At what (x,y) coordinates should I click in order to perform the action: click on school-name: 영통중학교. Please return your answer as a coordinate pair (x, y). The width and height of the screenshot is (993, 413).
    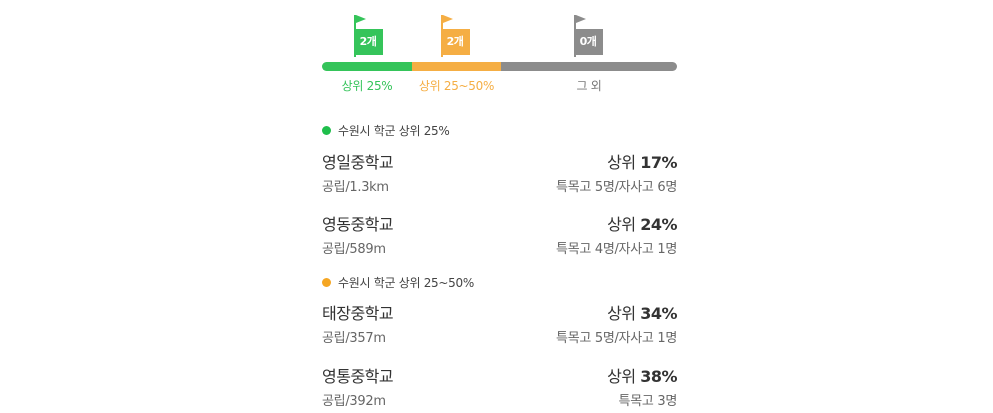
    Looking at the image, I should click on (358, 376).